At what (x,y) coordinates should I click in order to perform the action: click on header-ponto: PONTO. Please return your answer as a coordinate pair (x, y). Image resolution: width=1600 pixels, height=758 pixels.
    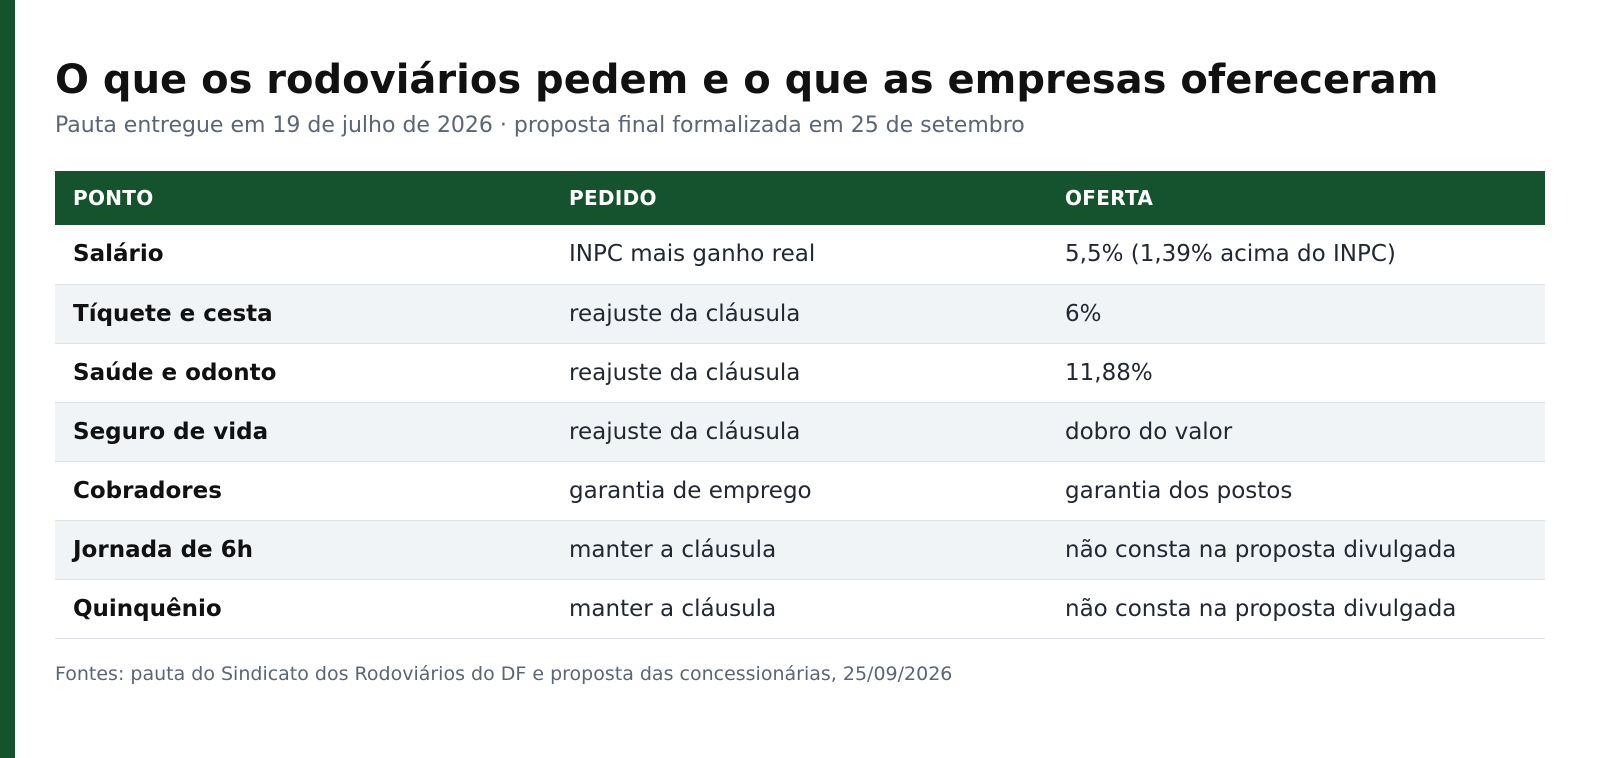
    Looking at the image, I should click on (113, 198).